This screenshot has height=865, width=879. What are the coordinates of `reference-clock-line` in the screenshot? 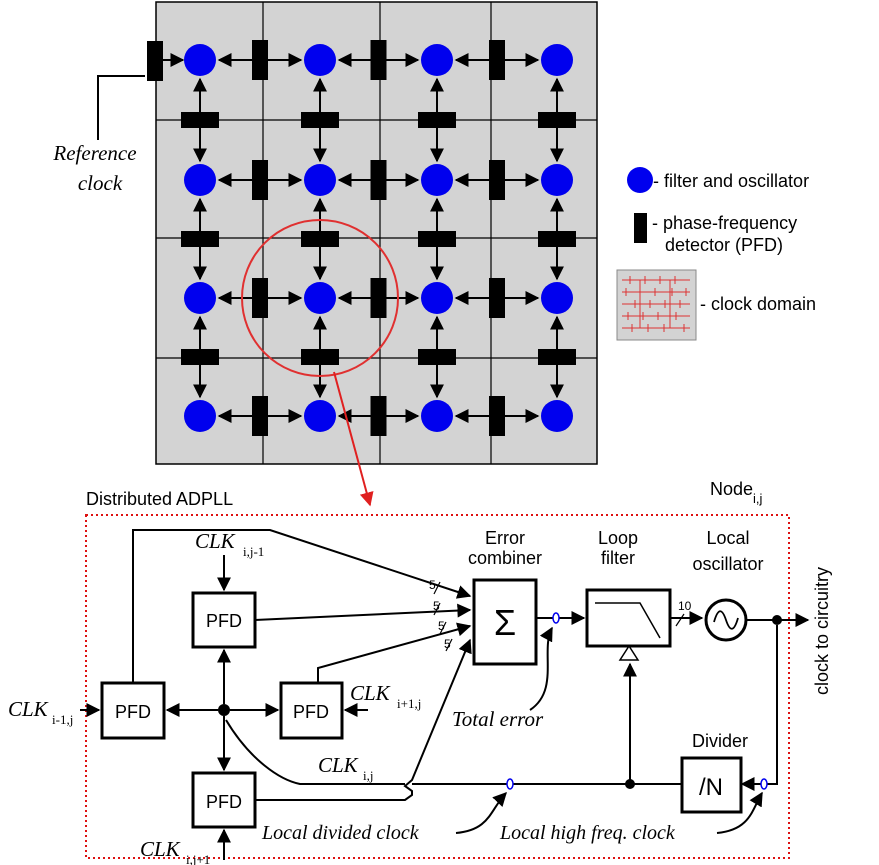 It's located at (121, 107).